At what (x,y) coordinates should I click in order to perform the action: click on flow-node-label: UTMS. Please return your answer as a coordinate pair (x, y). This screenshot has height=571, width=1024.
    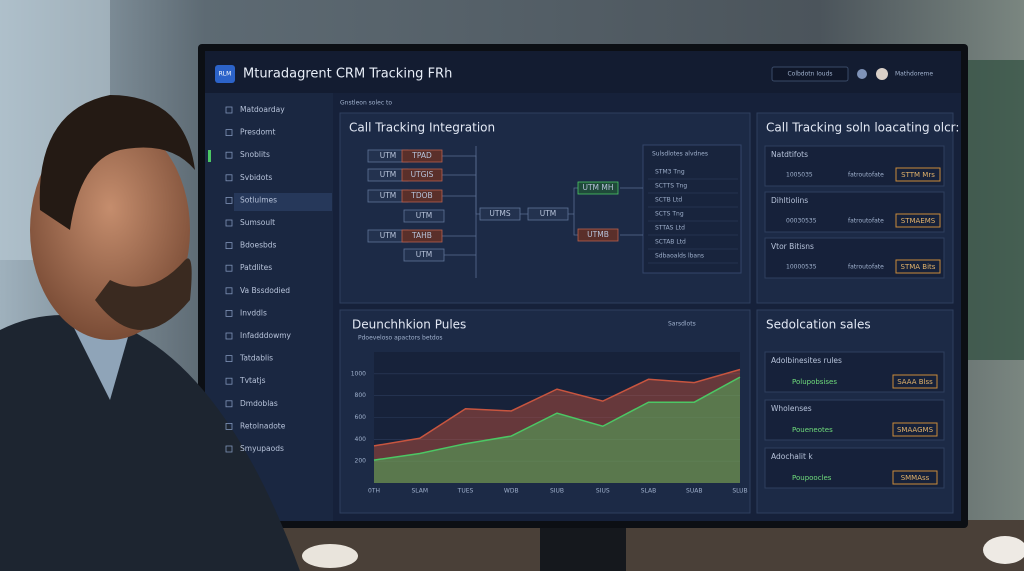
    Looking at the image, I should click on (500, 213).